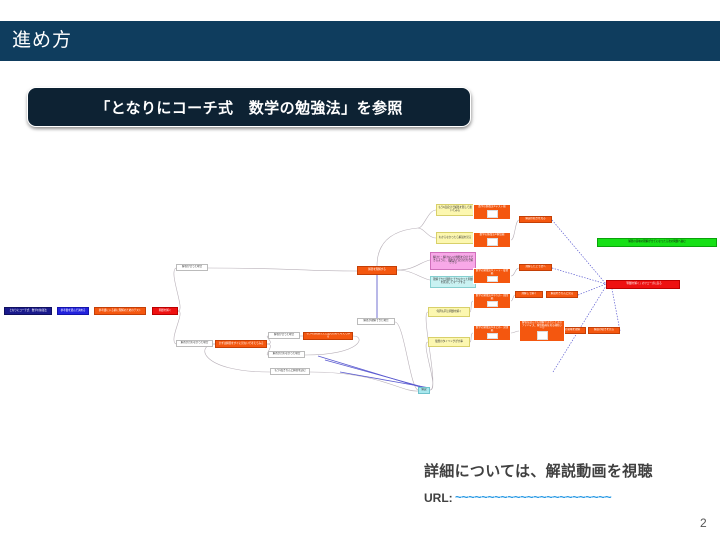  I want to click on mindmap-node-n15: もう1度自分で解答を隠して書いてみる, so click(455, 210).